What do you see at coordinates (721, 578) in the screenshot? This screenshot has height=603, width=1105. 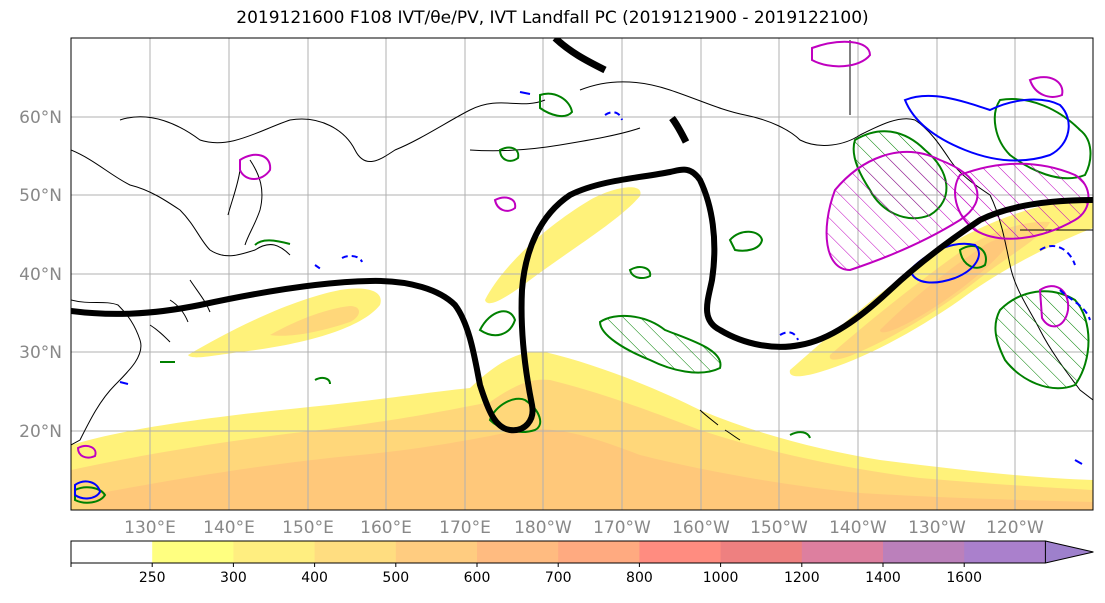 I see `colorbar-tick-label: 1000` at bounding box center [721, 578].